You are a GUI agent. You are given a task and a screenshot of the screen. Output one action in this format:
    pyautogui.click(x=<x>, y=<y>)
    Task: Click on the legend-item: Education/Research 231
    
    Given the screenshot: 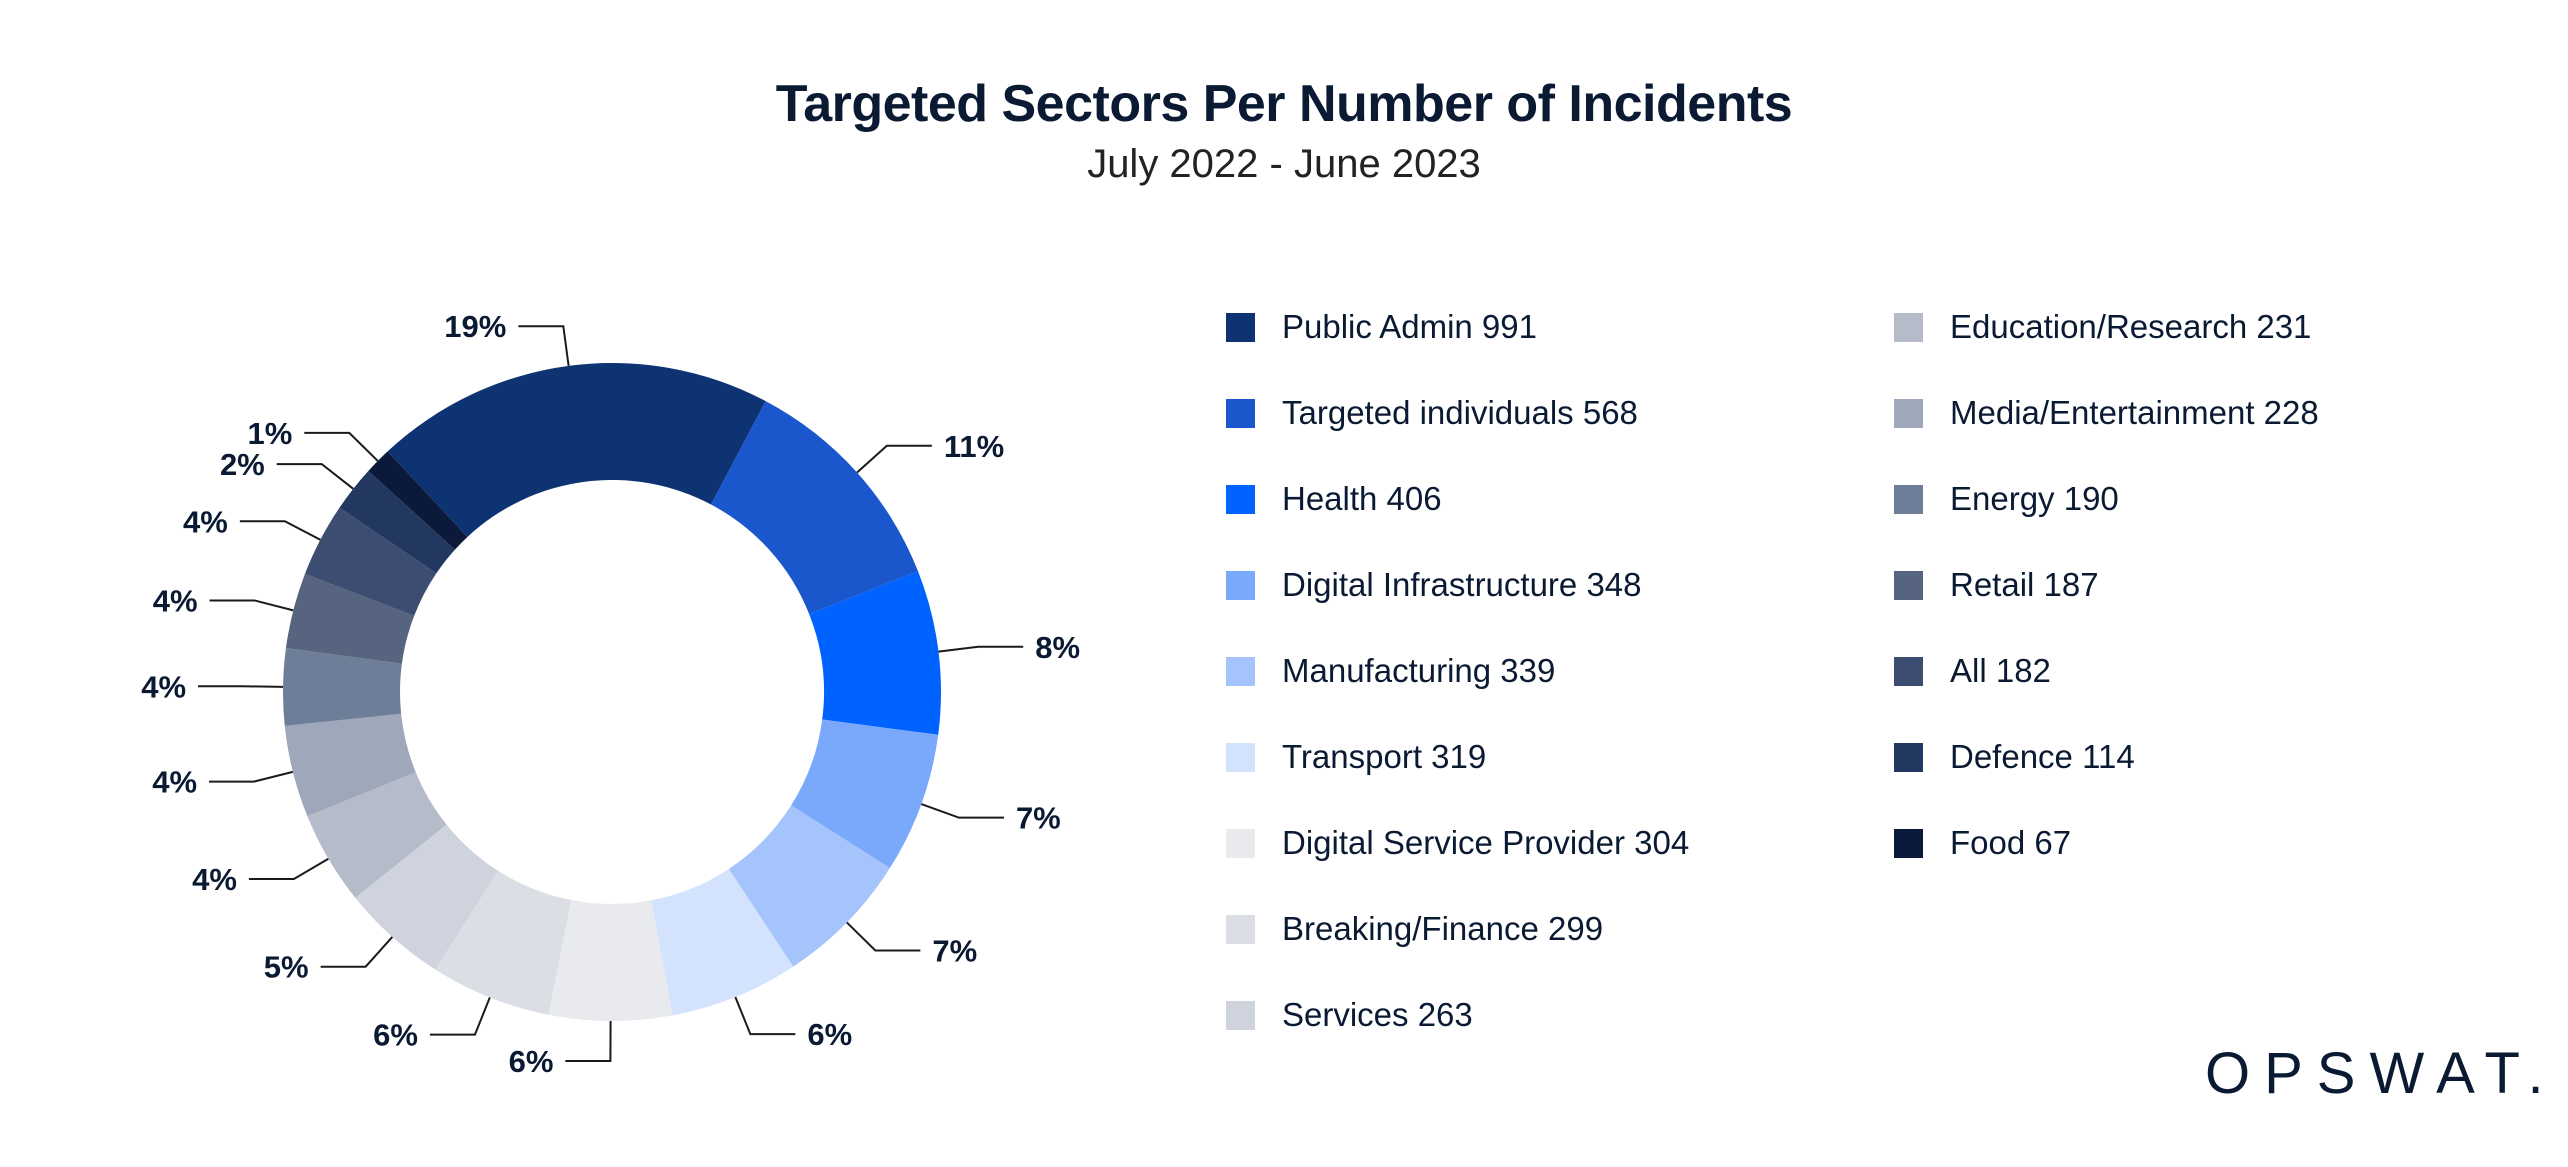 What is the action you would take?
    pyautogui.click(x=2102, y=327)
    